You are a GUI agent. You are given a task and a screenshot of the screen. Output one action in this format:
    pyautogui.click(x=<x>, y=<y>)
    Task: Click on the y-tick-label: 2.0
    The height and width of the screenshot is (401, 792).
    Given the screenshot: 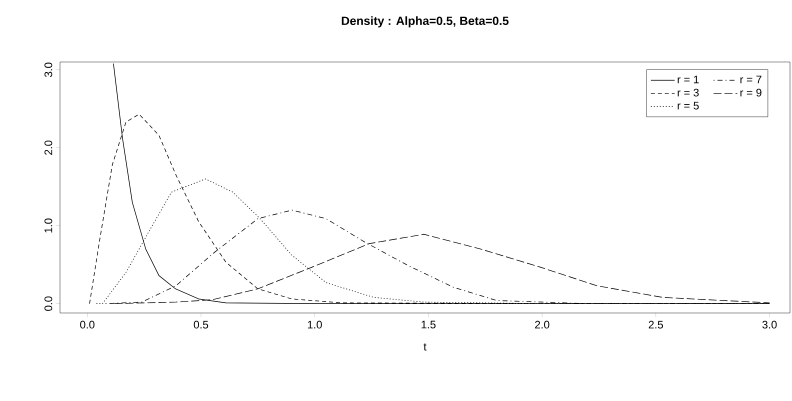 What is the action you would take?
    pyautogui.click(x=48, y=147)
    